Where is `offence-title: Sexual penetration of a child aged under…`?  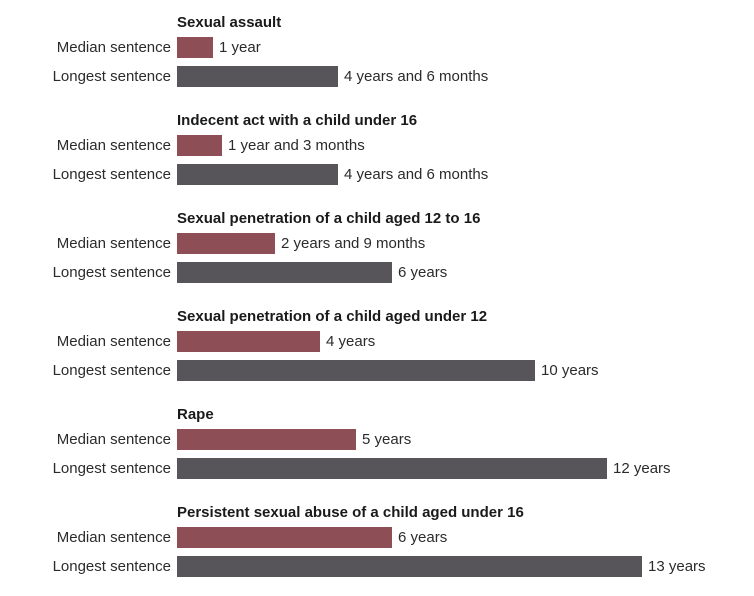 offence-title: Sexual penetration of a child aged under… is located at coordinates (332, 316).